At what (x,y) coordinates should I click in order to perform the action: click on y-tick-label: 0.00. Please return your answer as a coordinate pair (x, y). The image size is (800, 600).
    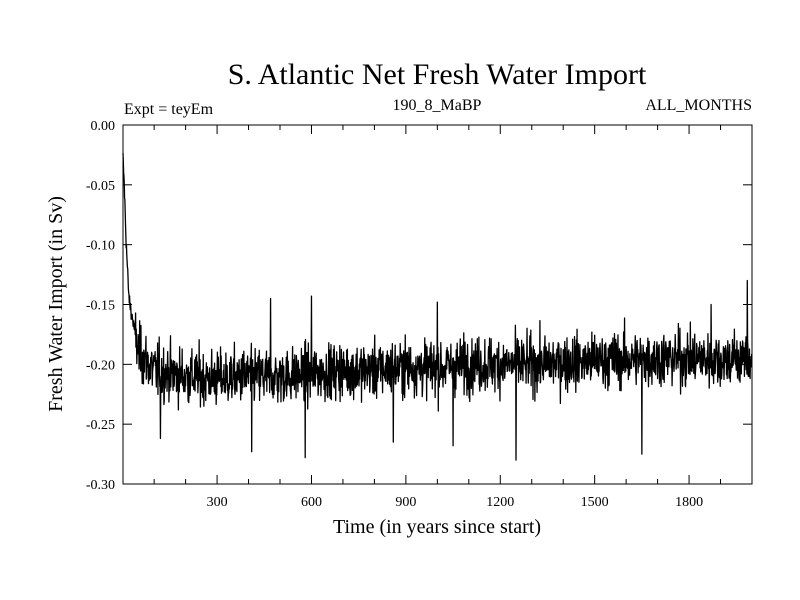
    Looking at the image, I should click on (103, 126).